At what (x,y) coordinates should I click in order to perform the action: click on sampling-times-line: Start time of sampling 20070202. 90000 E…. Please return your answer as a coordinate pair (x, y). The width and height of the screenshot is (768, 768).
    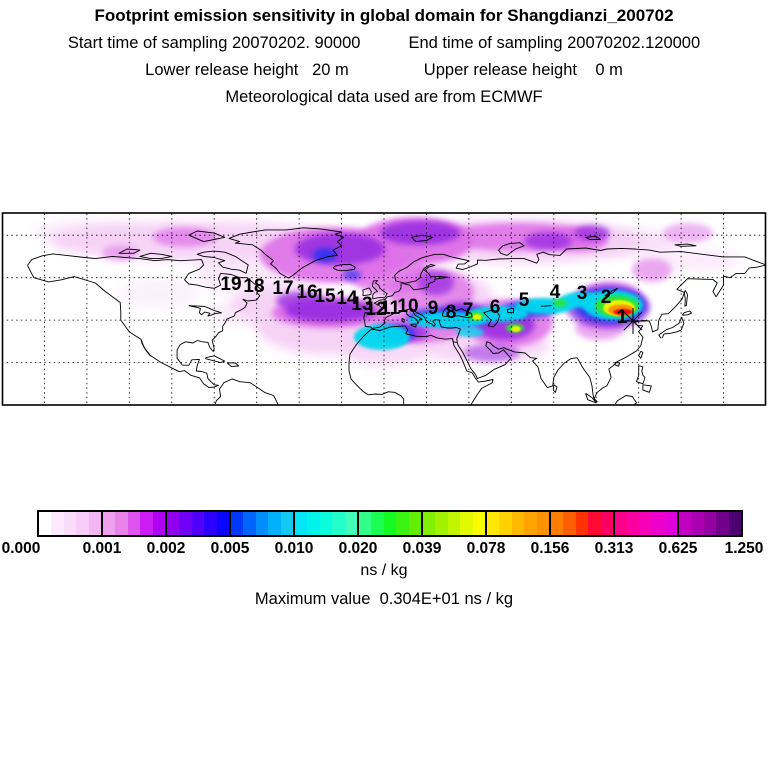
    Looking at the image, I should click on (384, 43).